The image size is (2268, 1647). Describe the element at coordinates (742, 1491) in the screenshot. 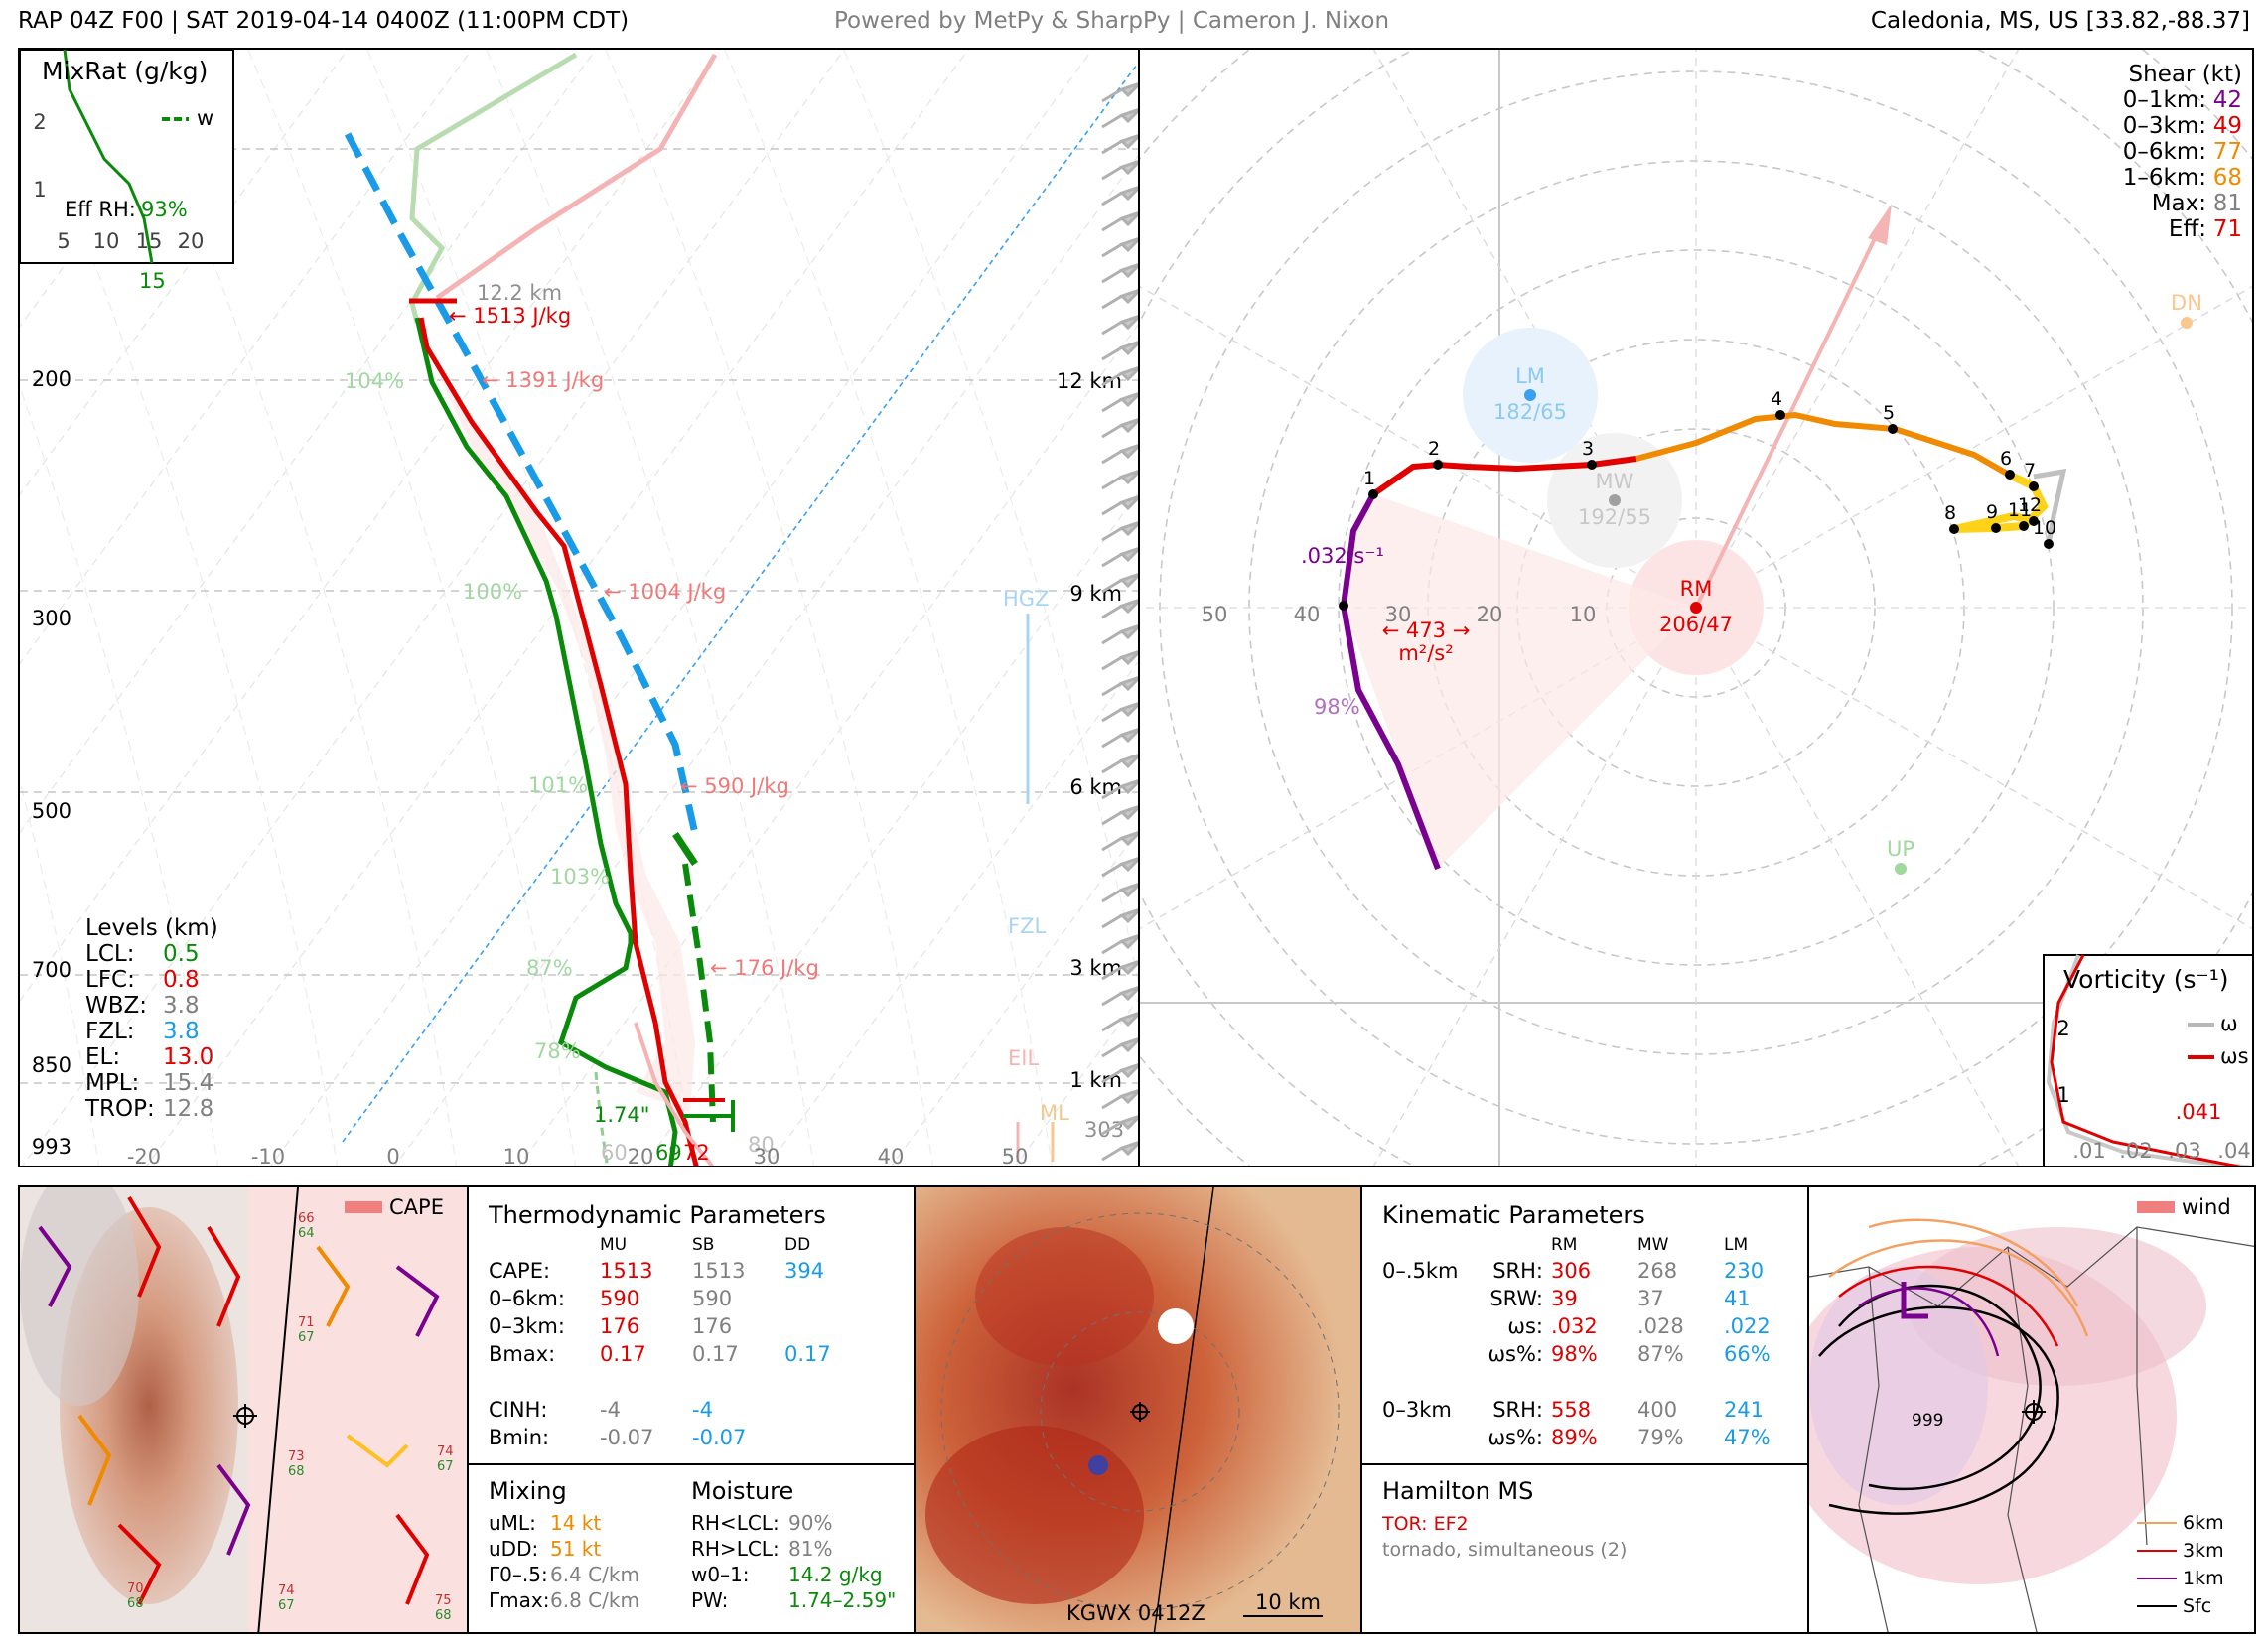

I see `moisture-title: Moisture` at that location.